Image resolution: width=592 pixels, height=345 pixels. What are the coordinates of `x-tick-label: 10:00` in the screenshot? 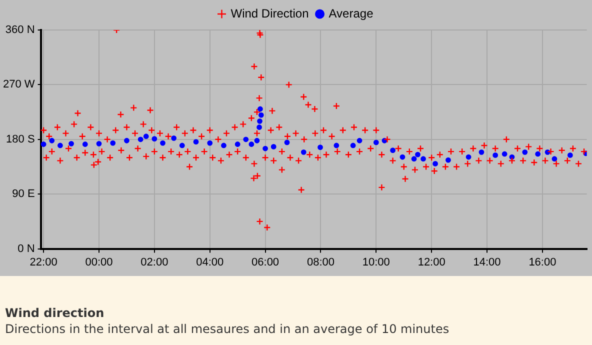 It's located at (376, 262).